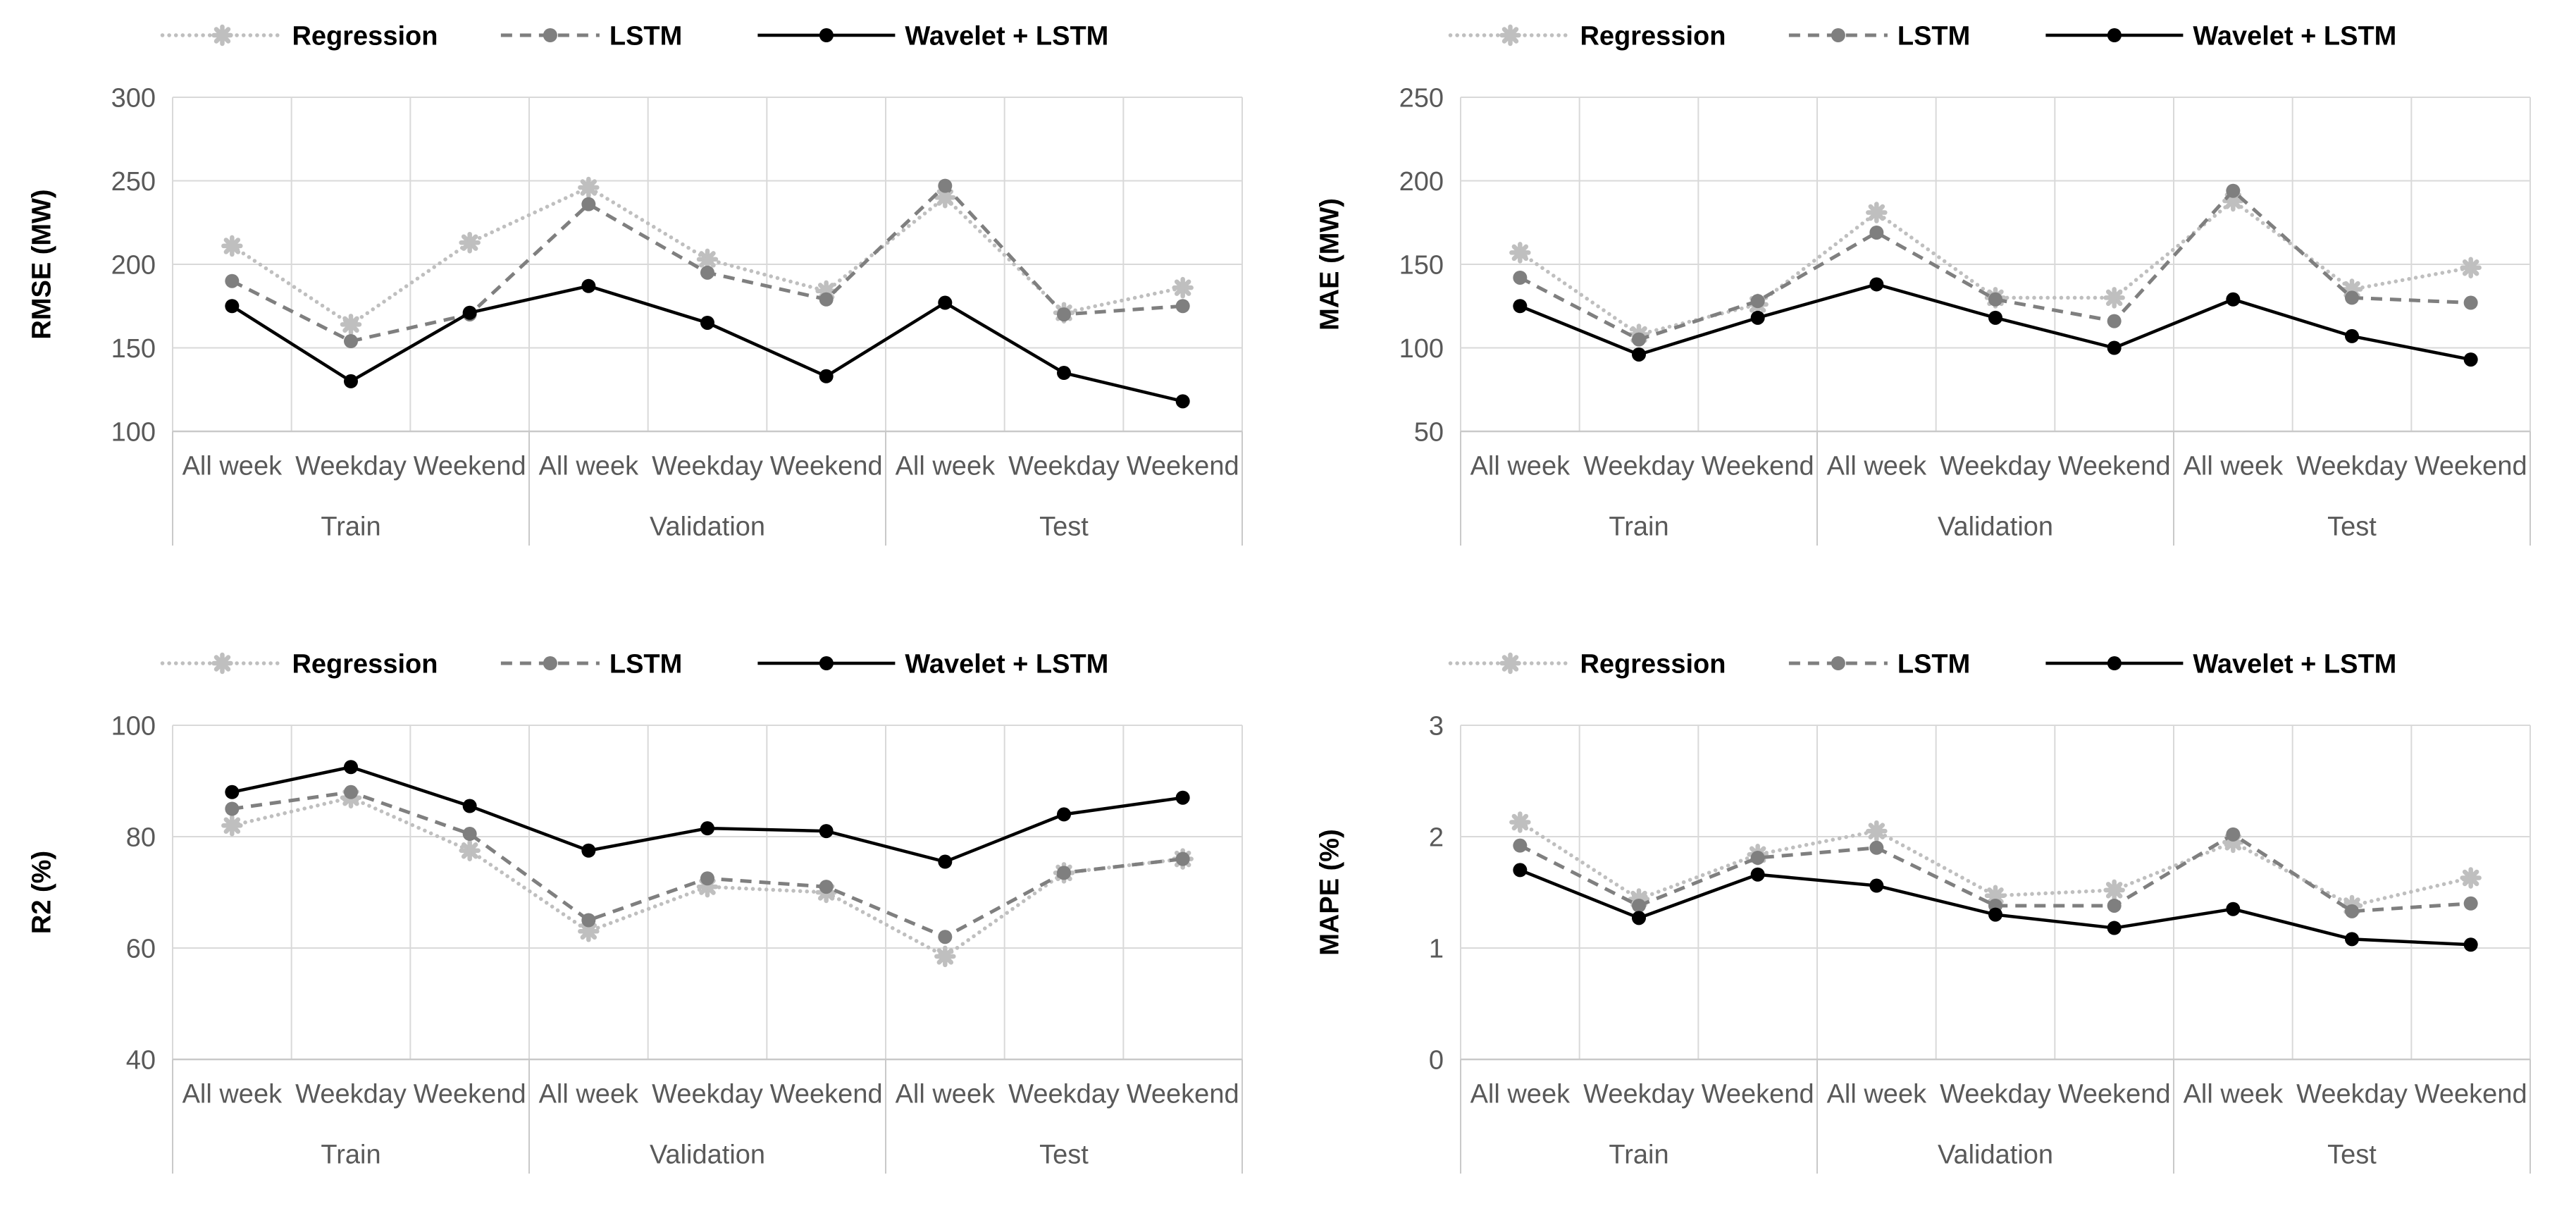 This screenshot has height=1206, width=2576. What do you see at coordinates (91, 265) in the screenshot?
I see `y-axis: 100 150 200 250 300 RMSE (MW)` at bounding box center [91, 265].